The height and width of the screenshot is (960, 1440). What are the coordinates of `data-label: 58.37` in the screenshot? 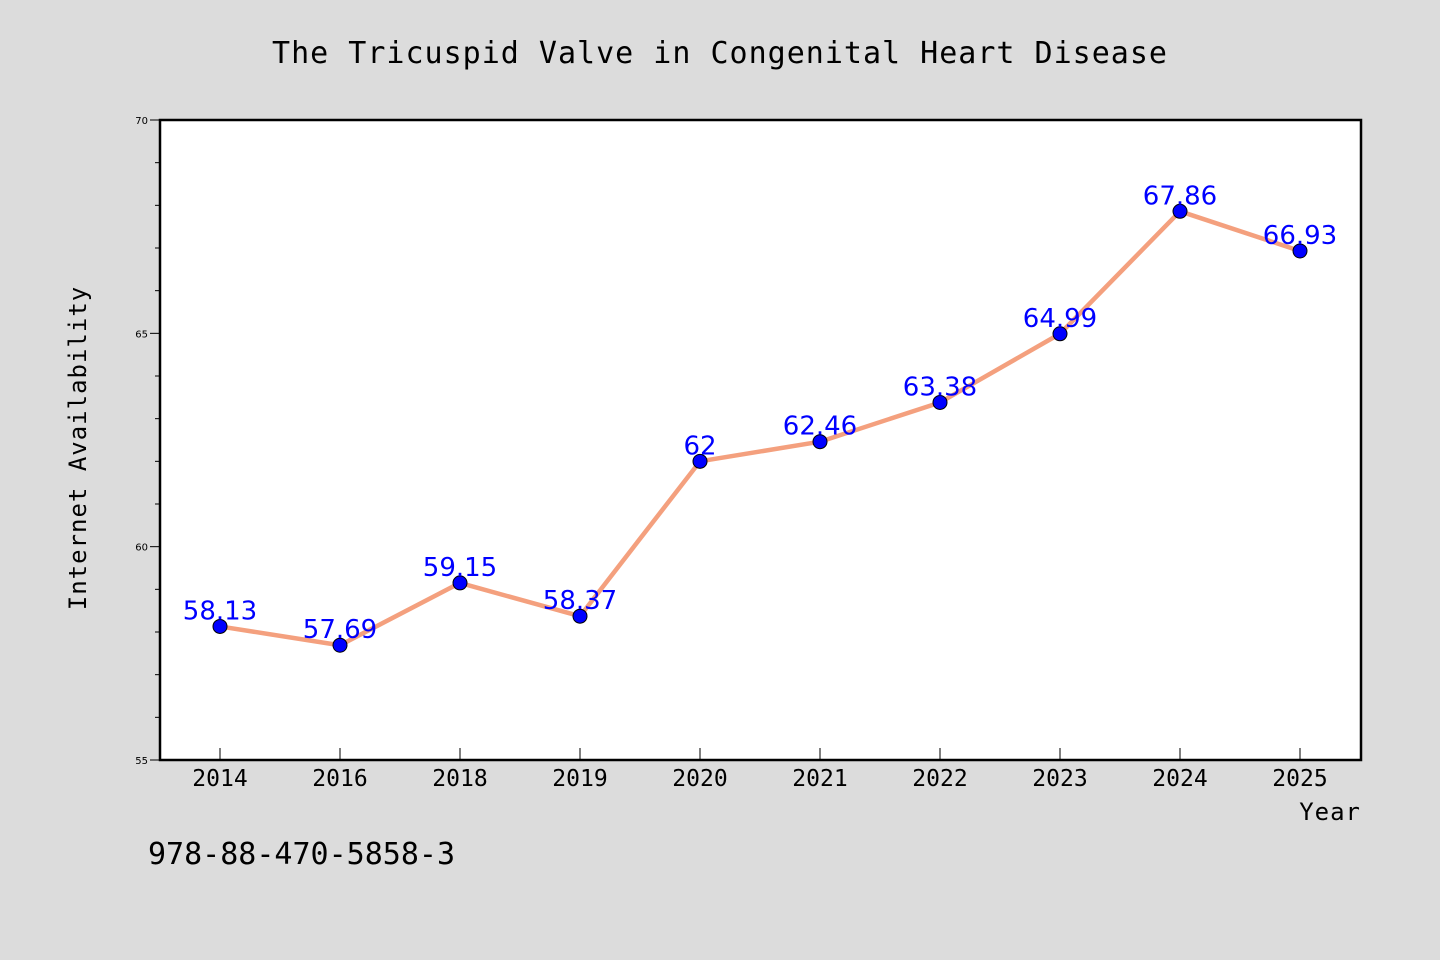 It's located at (580, 601).